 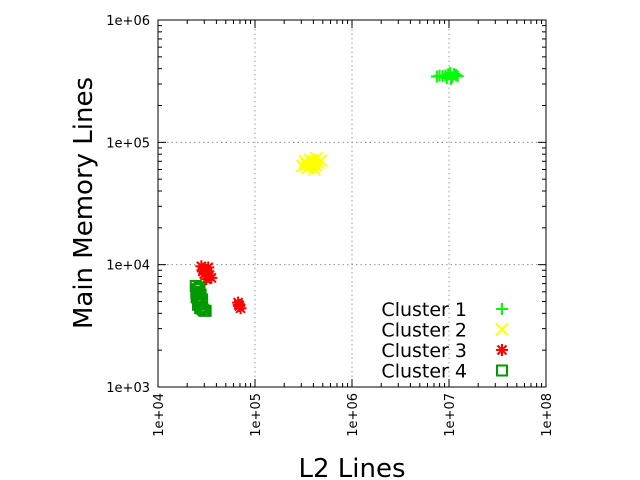 I want to click on x-tick-label: 1e+05, so click(x=256, y=415).